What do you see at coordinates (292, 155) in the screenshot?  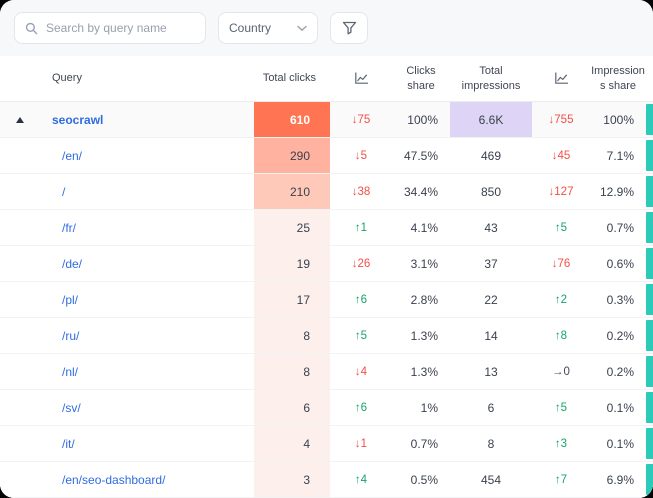 I see `total-clicks-cell: 290` at bounding box center [292, 155].